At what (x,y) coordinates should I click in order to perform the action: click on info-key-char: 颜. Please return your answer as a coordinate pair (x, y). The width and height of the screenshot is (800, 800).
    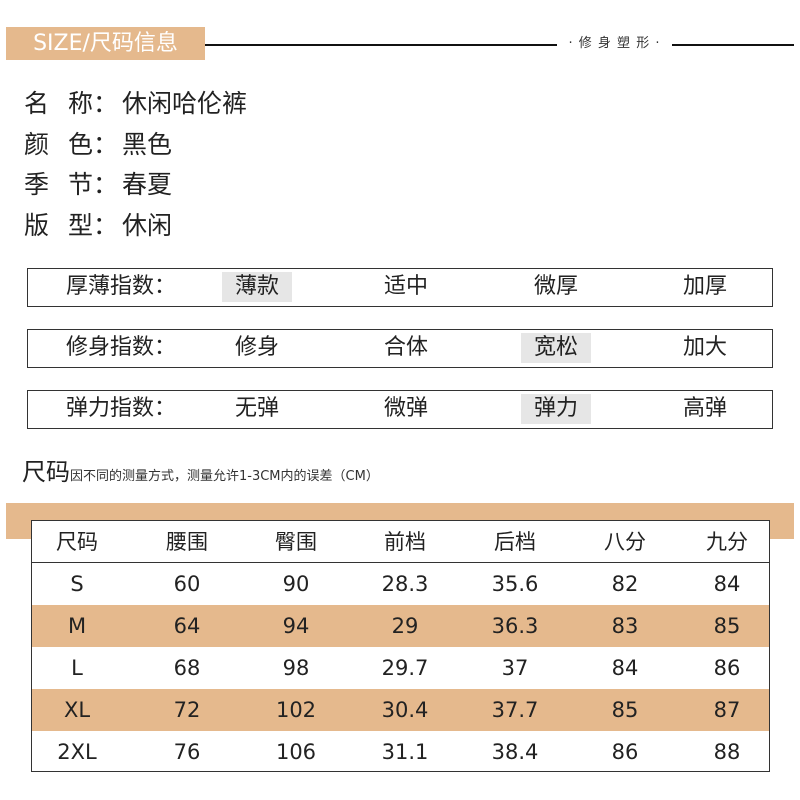
    Looking at the image, I should click on (37, 144).